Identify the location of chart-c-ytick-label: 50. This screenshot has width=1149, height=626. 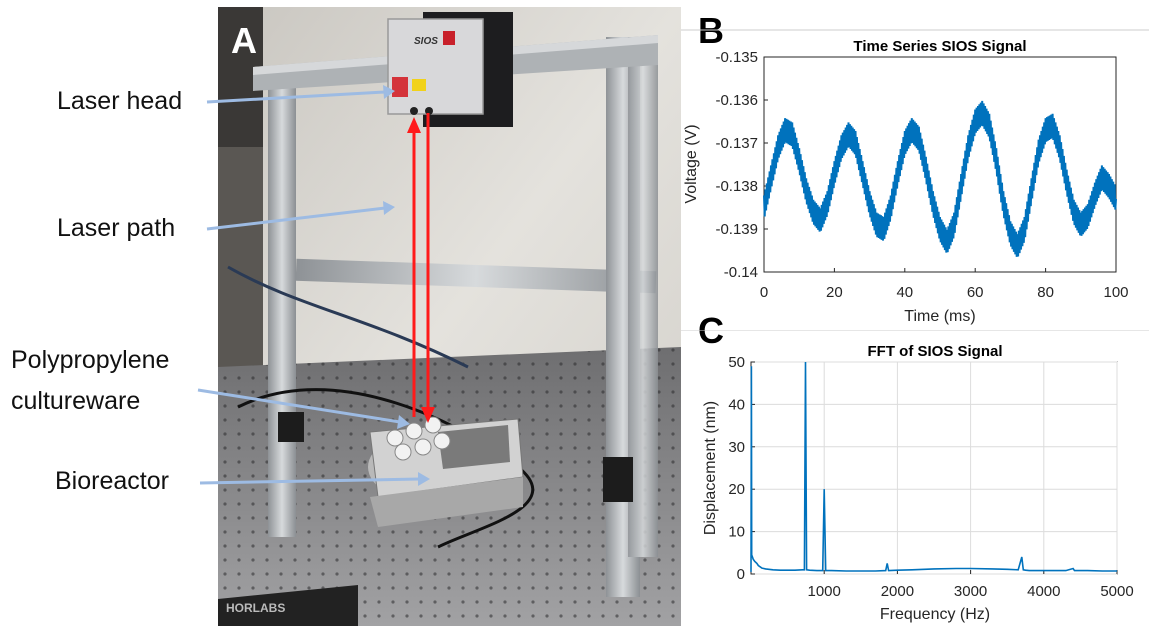
(736, 362).